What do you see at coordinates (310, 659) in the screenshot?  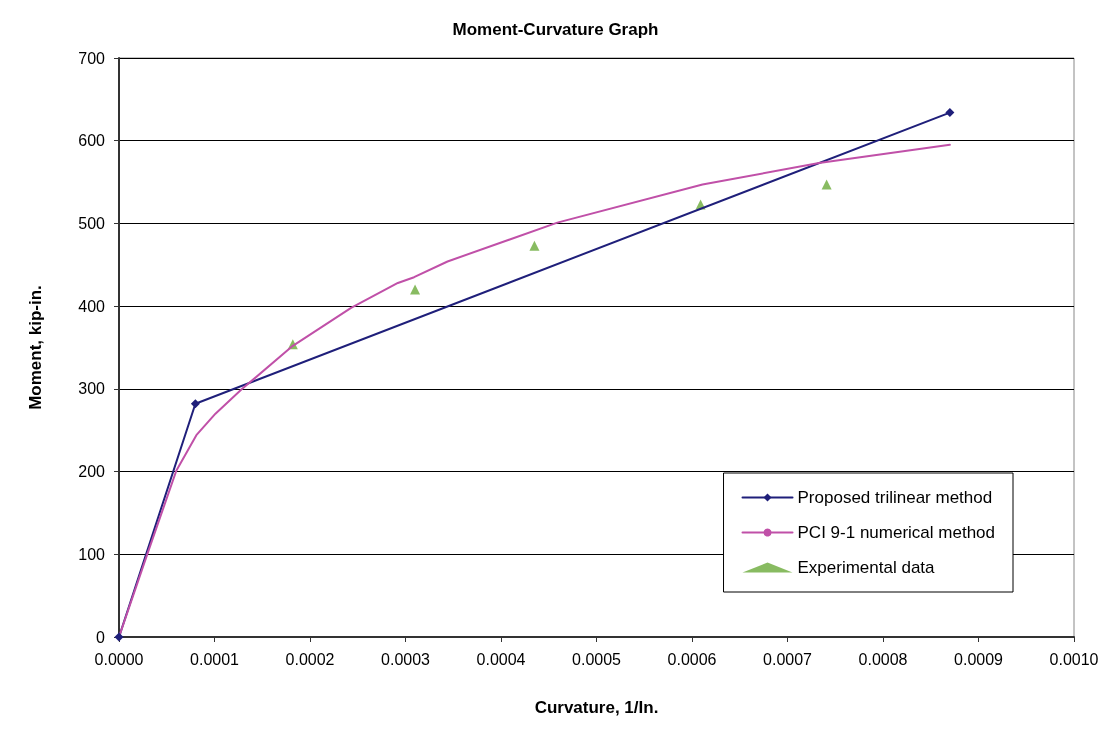 I see `x-tick-label: 0.0002` at bounding box center [310, 659].